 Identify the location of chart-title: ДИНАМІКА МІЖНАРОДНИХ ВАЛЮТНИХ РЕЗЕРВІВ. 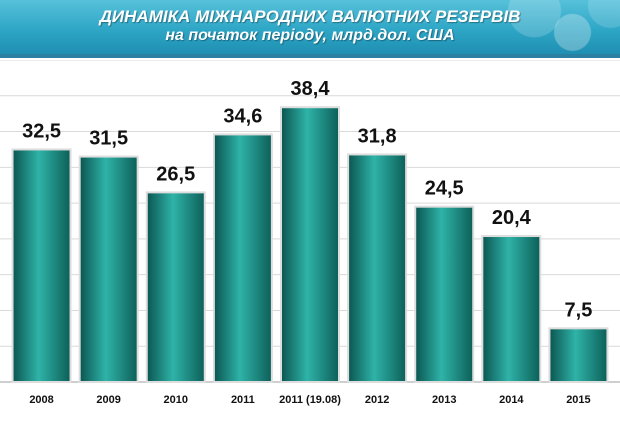
(310, 16).